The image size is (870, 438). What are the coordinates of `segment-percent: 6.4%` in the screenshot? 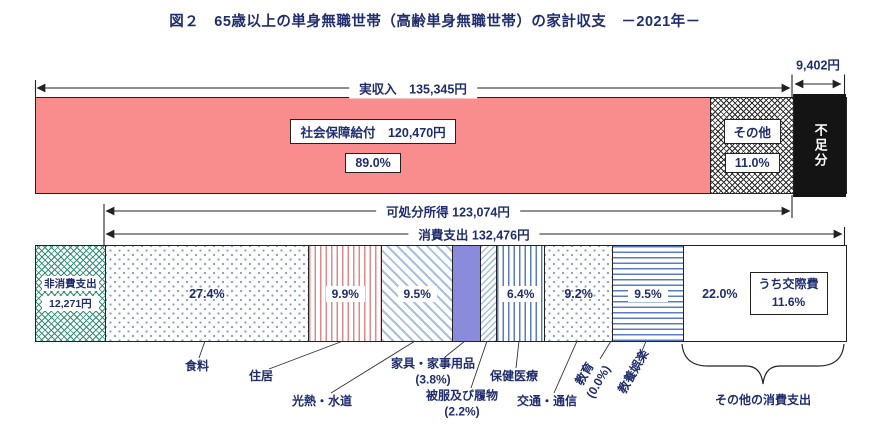 It's located at (521, 293).